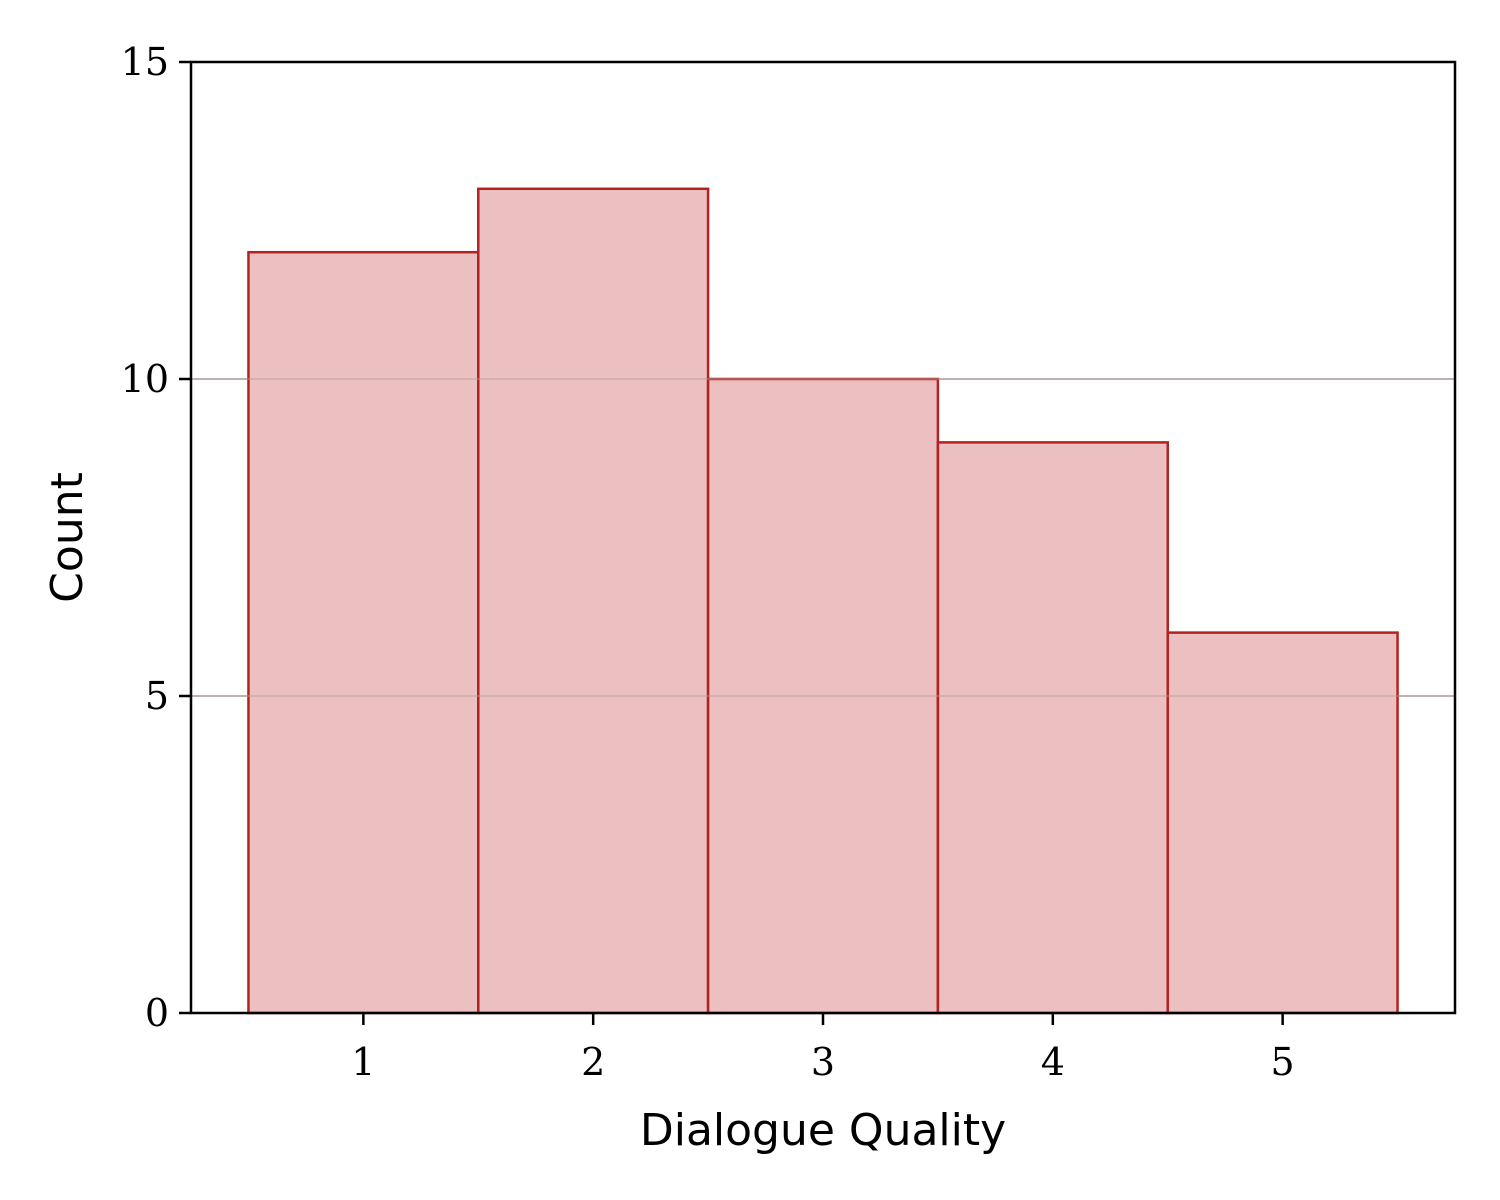  What do you see at coordinates (1053, 1062) in the screenshot?
I see `x-tick-label-4: 4` at bounding box center [1053, 1062].